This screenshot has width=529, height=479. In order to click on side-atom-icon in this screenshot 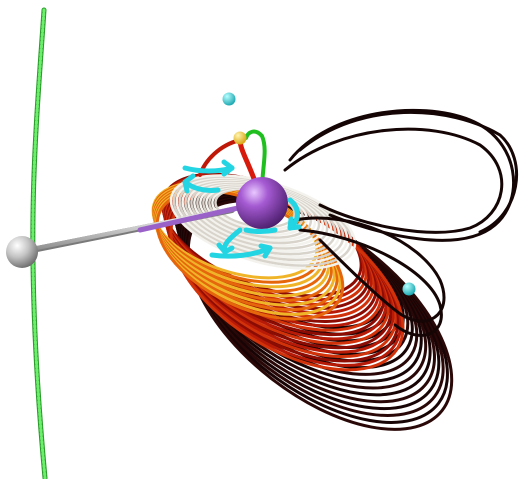, I will do `click(22, 252)`.